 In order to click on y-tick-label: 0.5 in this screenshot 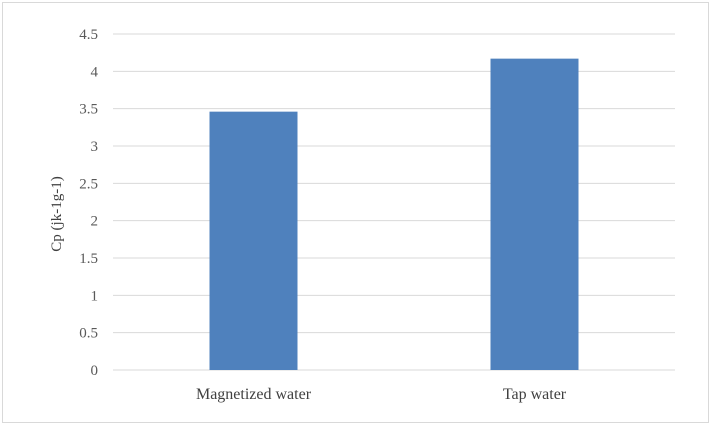, I will do `click(88, 334)`.